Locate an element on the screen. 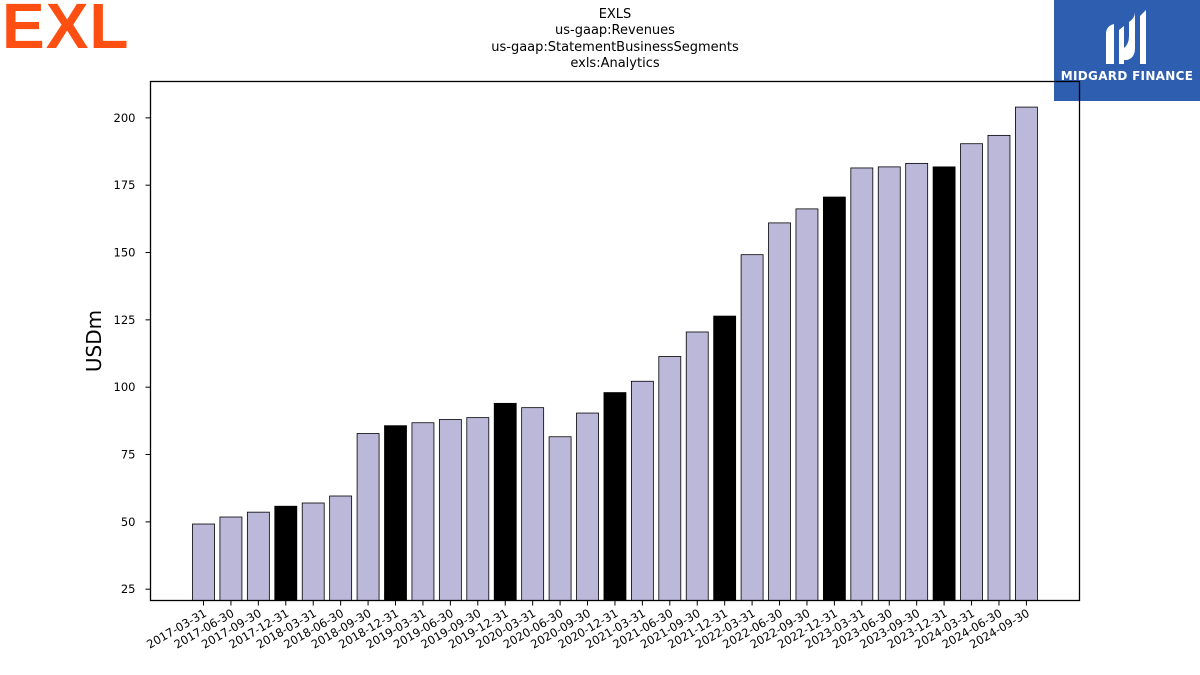  title-line: us-gaap:StatementBusinessSegments is located at coordinates (615, 47).